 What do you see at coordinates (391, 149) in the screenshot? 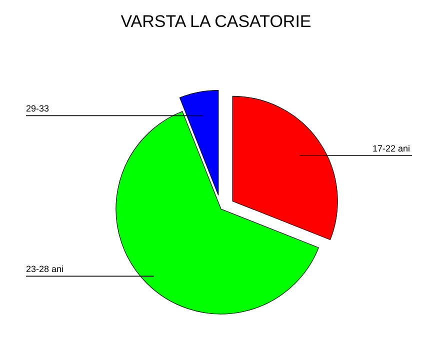
I see `slice-label: 17-22 ani` at bounding box center [391, 149].